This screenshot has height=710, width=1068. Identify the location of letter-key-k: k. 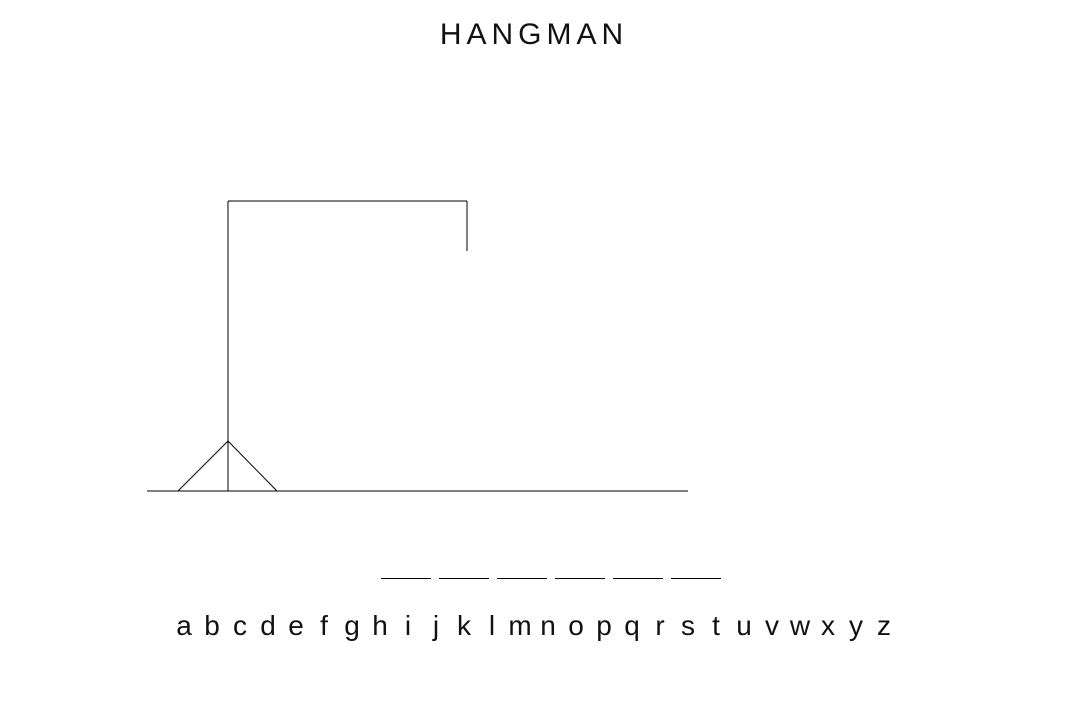
(464, 625).